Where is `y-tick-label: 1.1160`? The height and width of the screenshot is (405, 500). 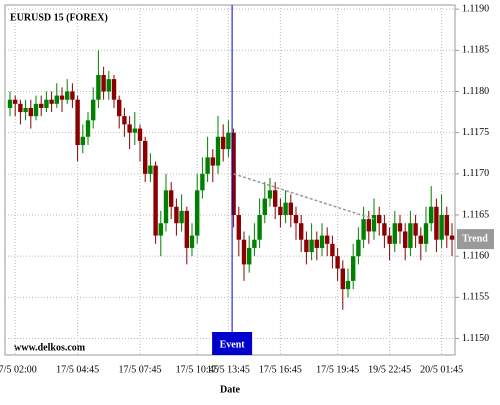 y-tick-label: 1.1160 is located at coordinates (475, 255).